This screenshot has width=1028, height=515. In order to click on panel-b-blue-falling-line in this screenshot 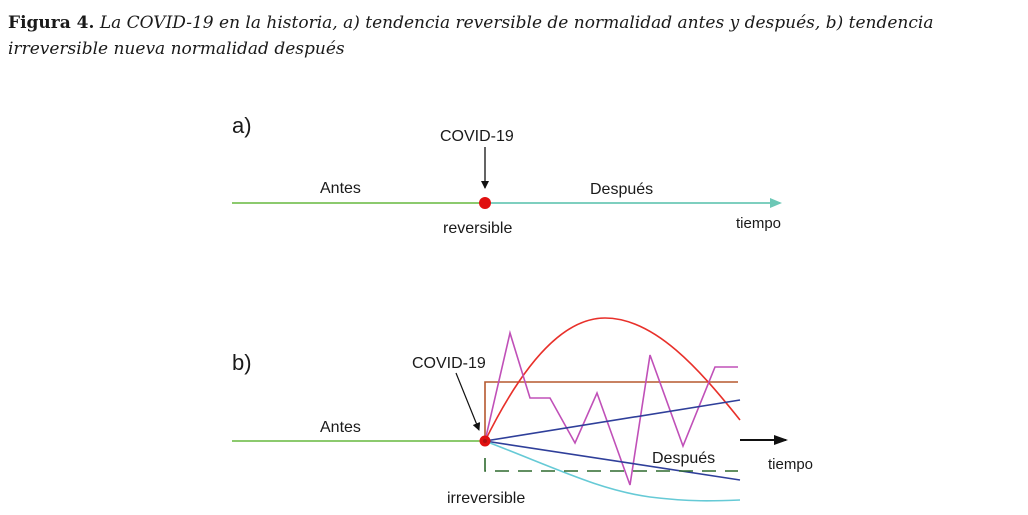, I will do `click(612, 460)`.